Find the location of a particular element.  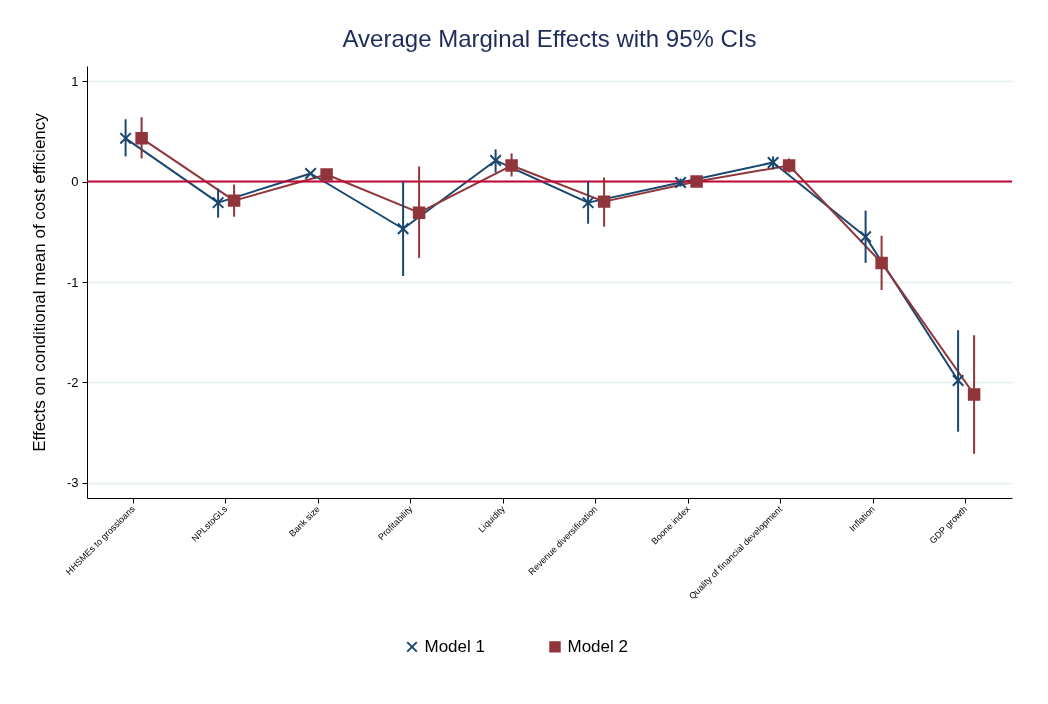

y-tick-label: -2 is located at coordinates (72, 382).